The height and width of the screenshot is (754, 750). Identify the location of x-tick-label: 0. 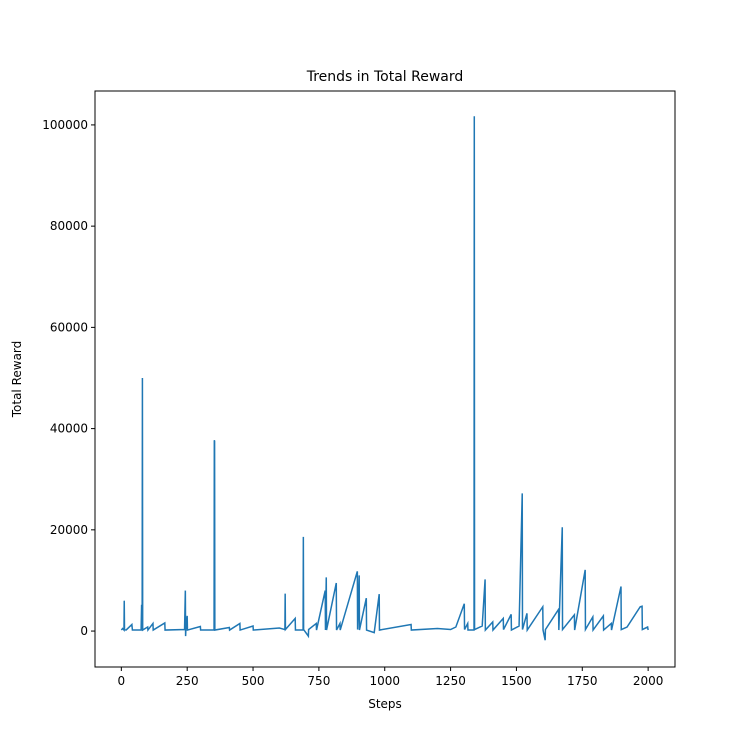
(122, 681).